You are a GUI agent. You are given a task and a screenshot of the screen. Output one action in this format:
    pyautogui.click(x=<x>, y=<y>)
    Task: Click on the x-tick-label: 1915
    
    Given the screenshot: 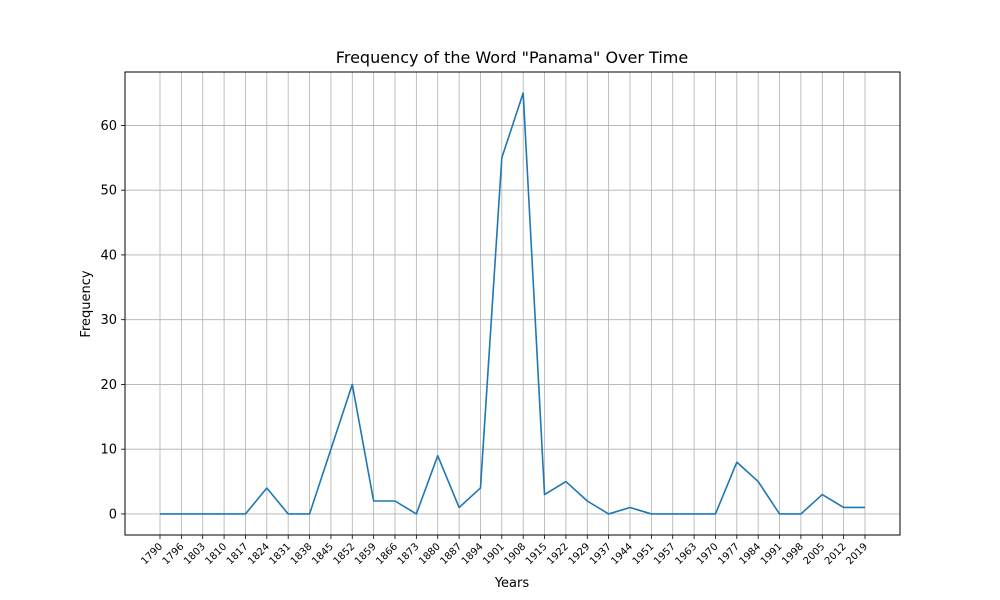 What is the action you would take?
    pyautogui.click(x=537, y=554)
    